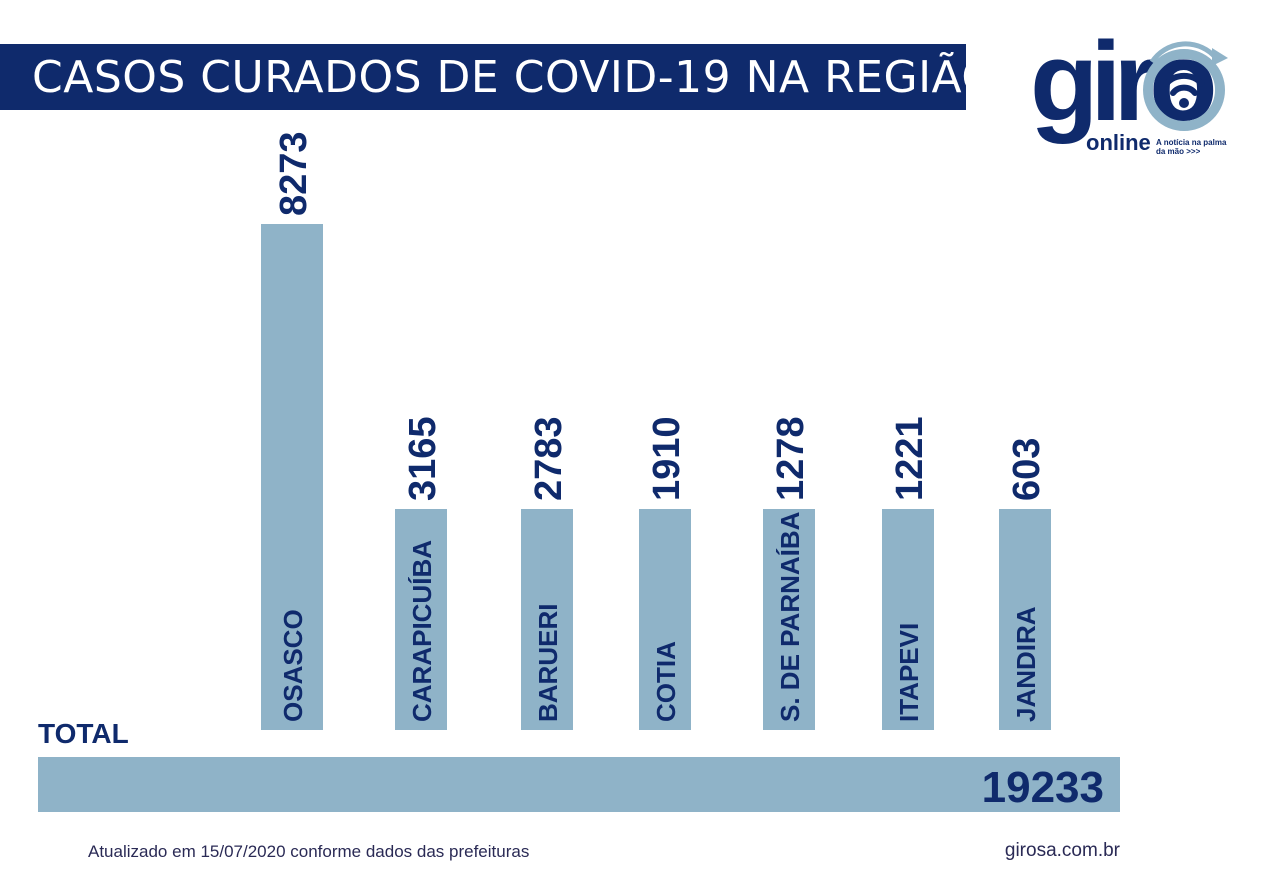  Describe the element at coordinates (910, 458) in the screenshot. I see `bar-value-label-5: 1221` at that location.